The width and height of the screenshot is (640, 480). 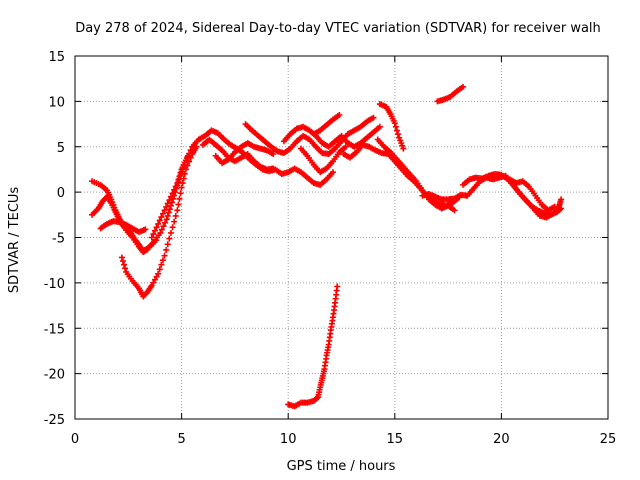 I want to click on y-tick-label: 15, so click(x=56, y=57).